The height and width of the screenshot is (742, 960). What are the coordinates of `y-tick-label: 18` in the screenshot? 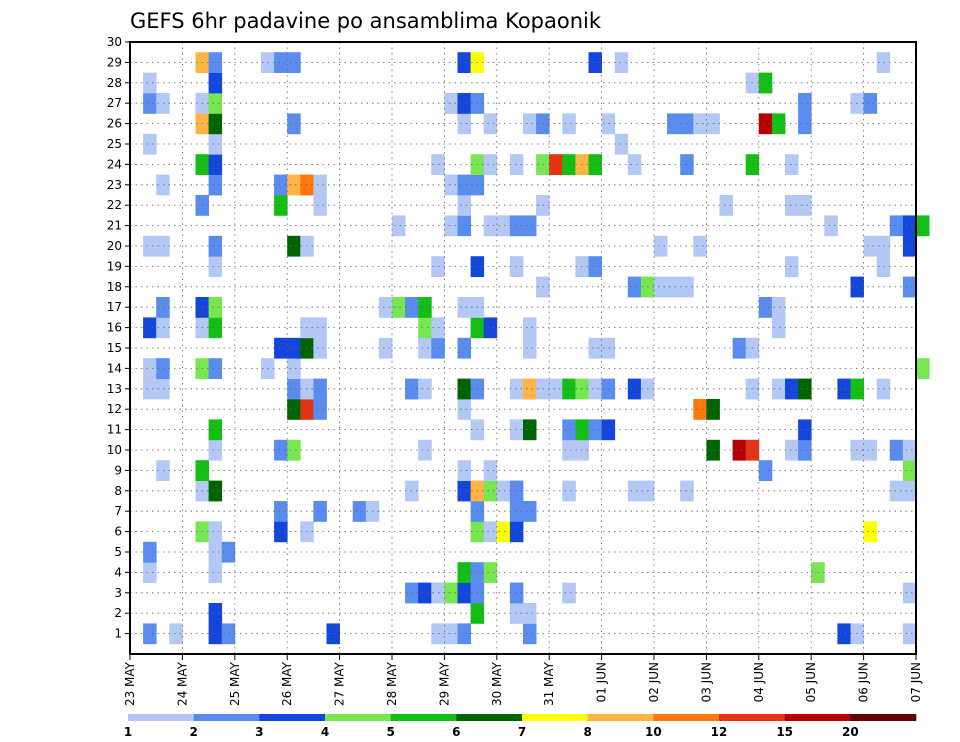 It's located at (114, 287).